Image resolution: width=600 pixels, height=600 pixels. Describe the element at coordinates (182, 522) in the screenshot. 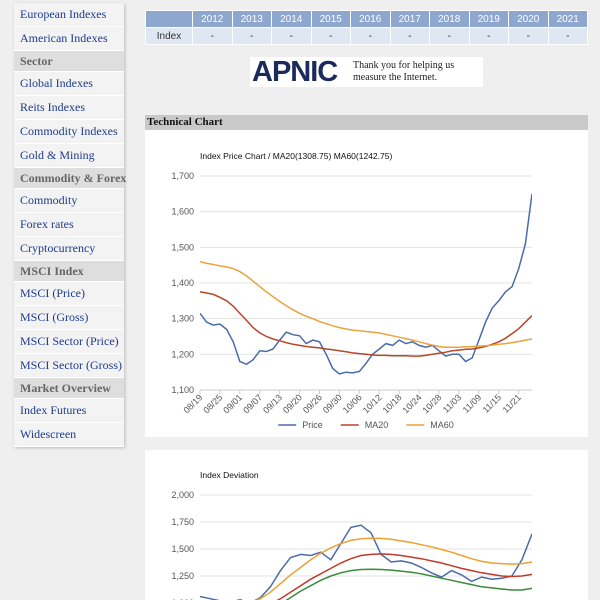

I see `y-tick-label: 1,750` at that location.